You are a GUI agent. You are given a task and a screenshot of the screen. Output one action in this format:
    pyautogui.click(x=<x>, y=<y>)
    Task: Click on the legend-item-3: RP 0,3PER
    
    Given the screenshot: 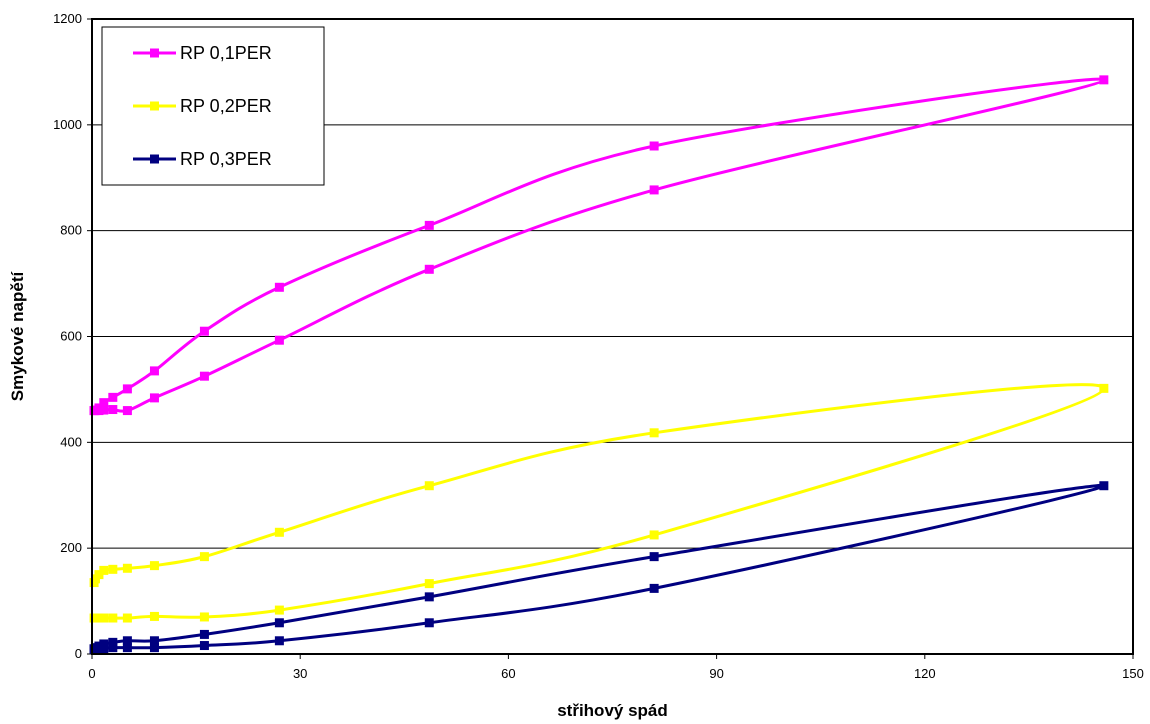 What is the action you would take?
    pyautogui.click(x=202, y=159)
    